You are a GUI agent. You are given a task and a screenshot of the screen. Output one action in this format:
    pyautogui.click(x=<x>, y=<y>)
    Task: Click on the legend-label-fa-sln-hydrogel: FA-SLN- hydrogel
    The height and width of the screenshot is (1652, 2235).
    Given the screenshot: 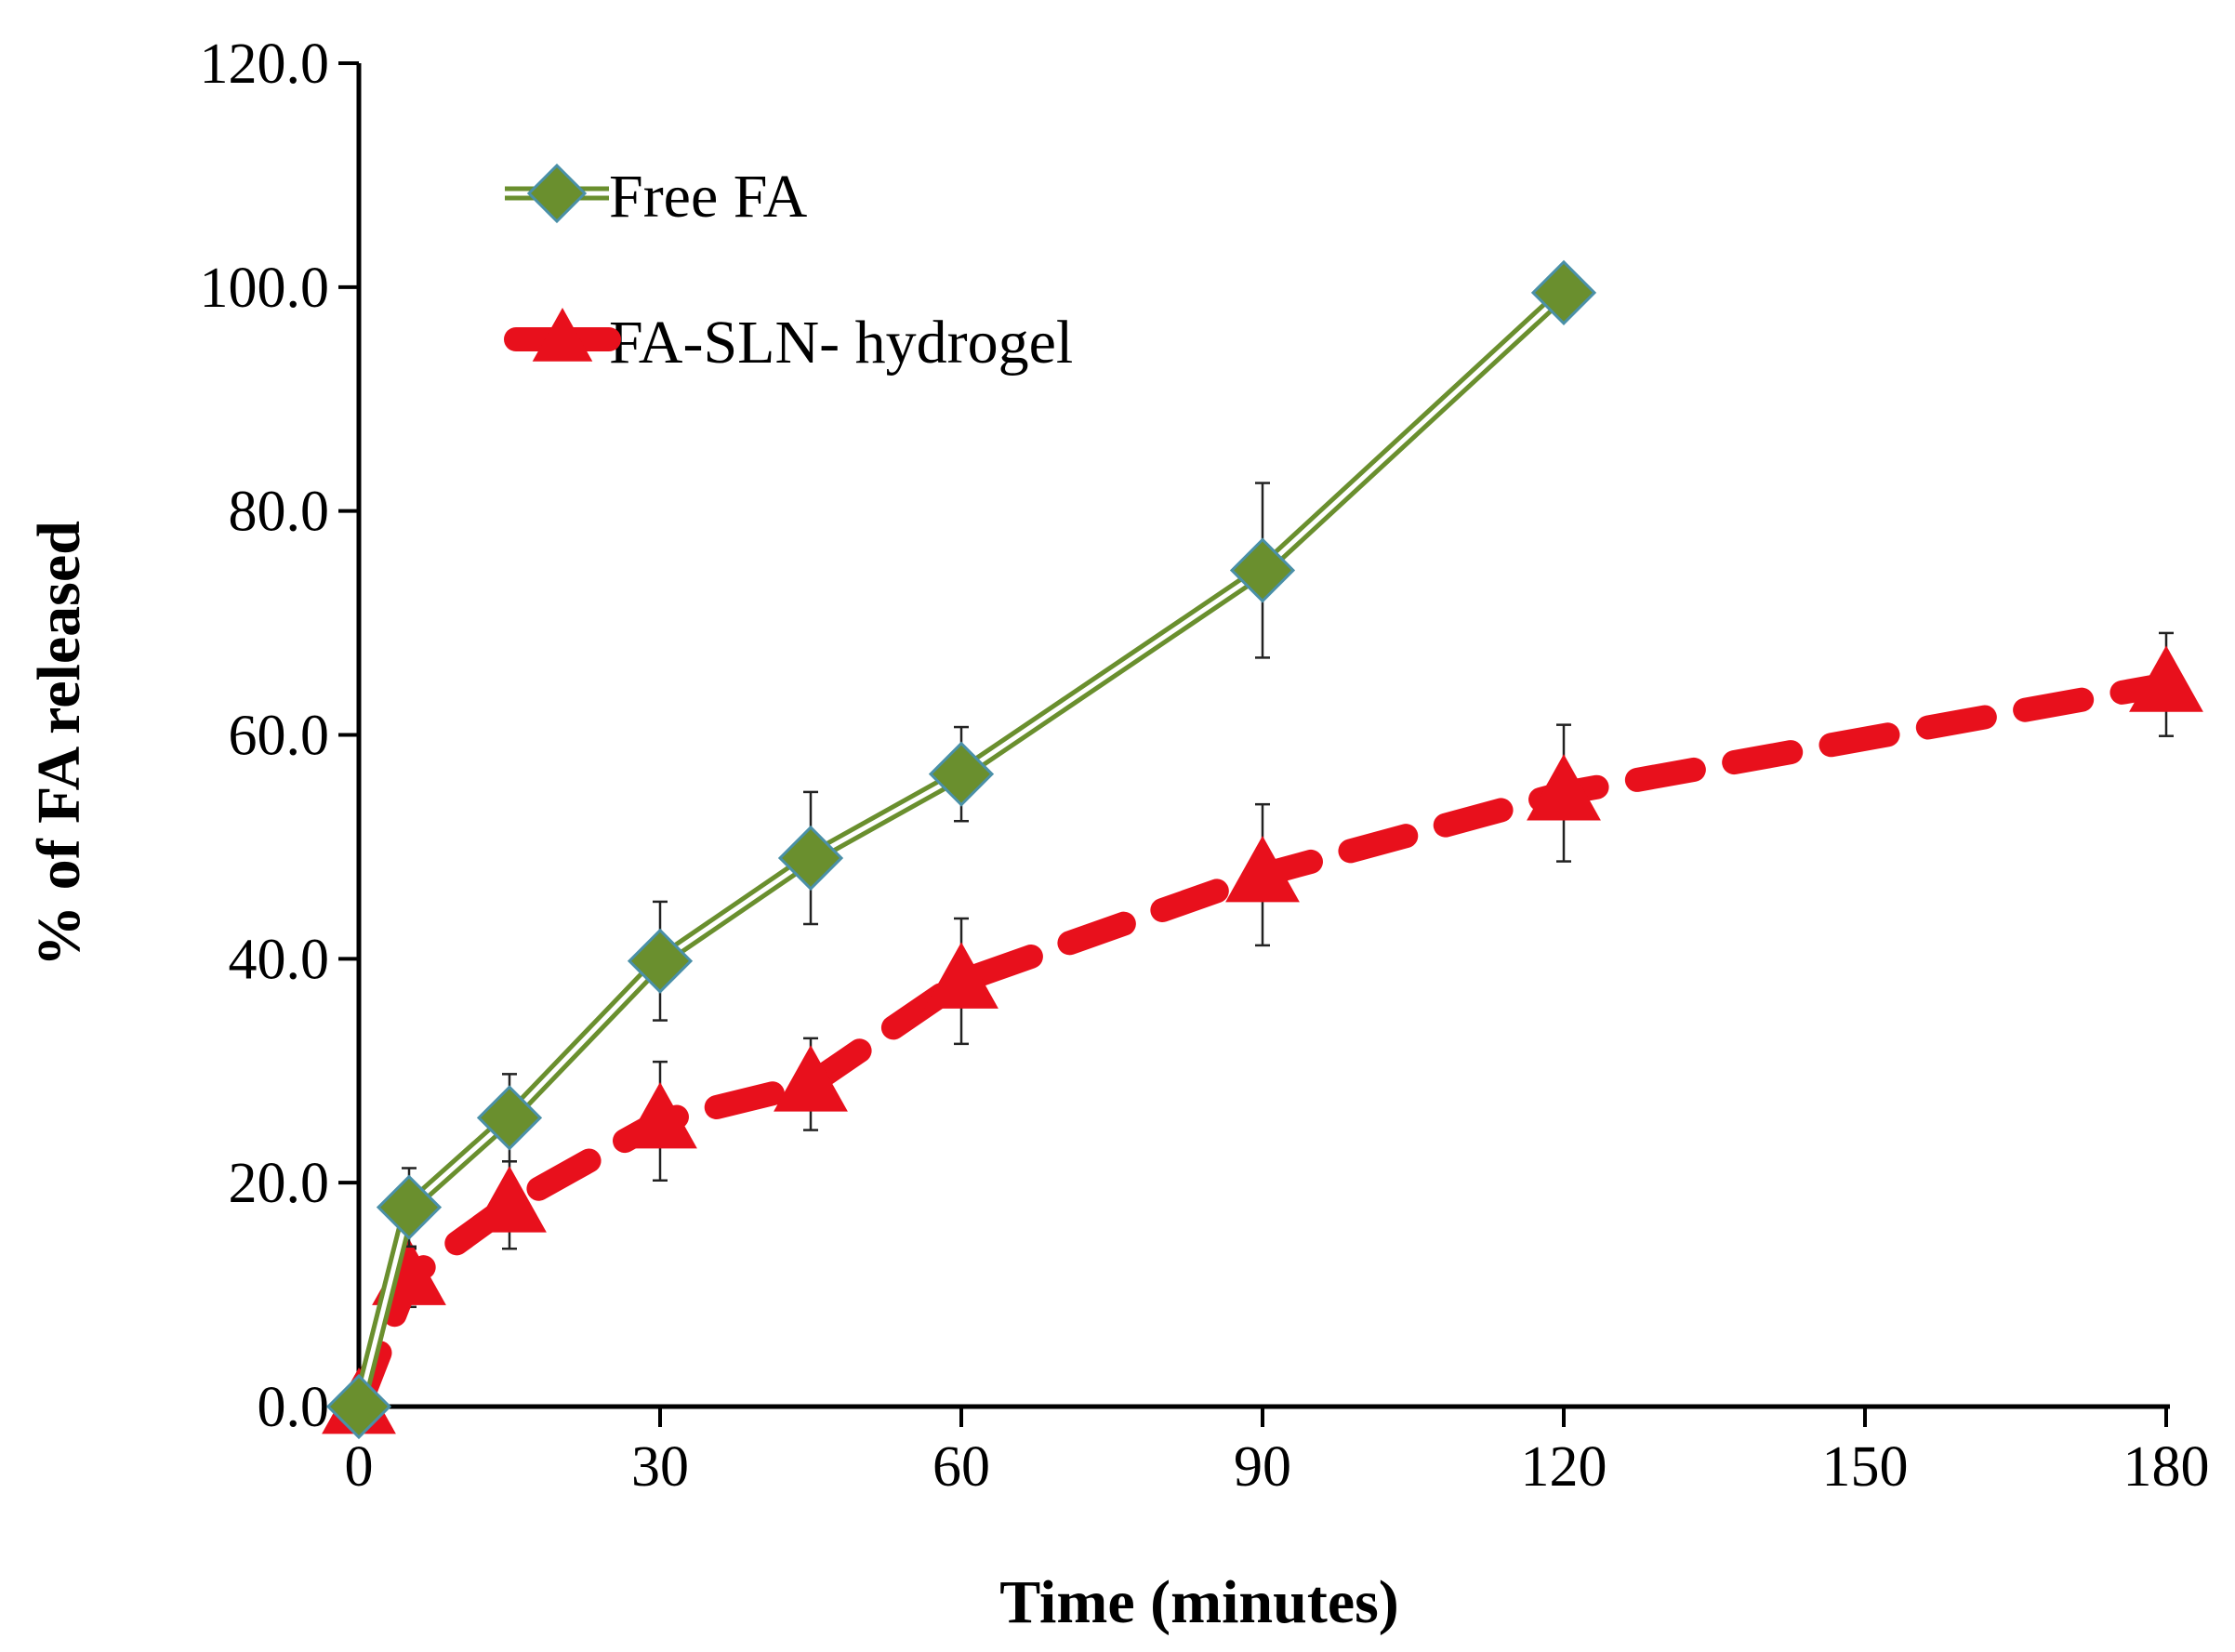 What is the action you would take?
    pyautogui.click(x=841, y=343)
    